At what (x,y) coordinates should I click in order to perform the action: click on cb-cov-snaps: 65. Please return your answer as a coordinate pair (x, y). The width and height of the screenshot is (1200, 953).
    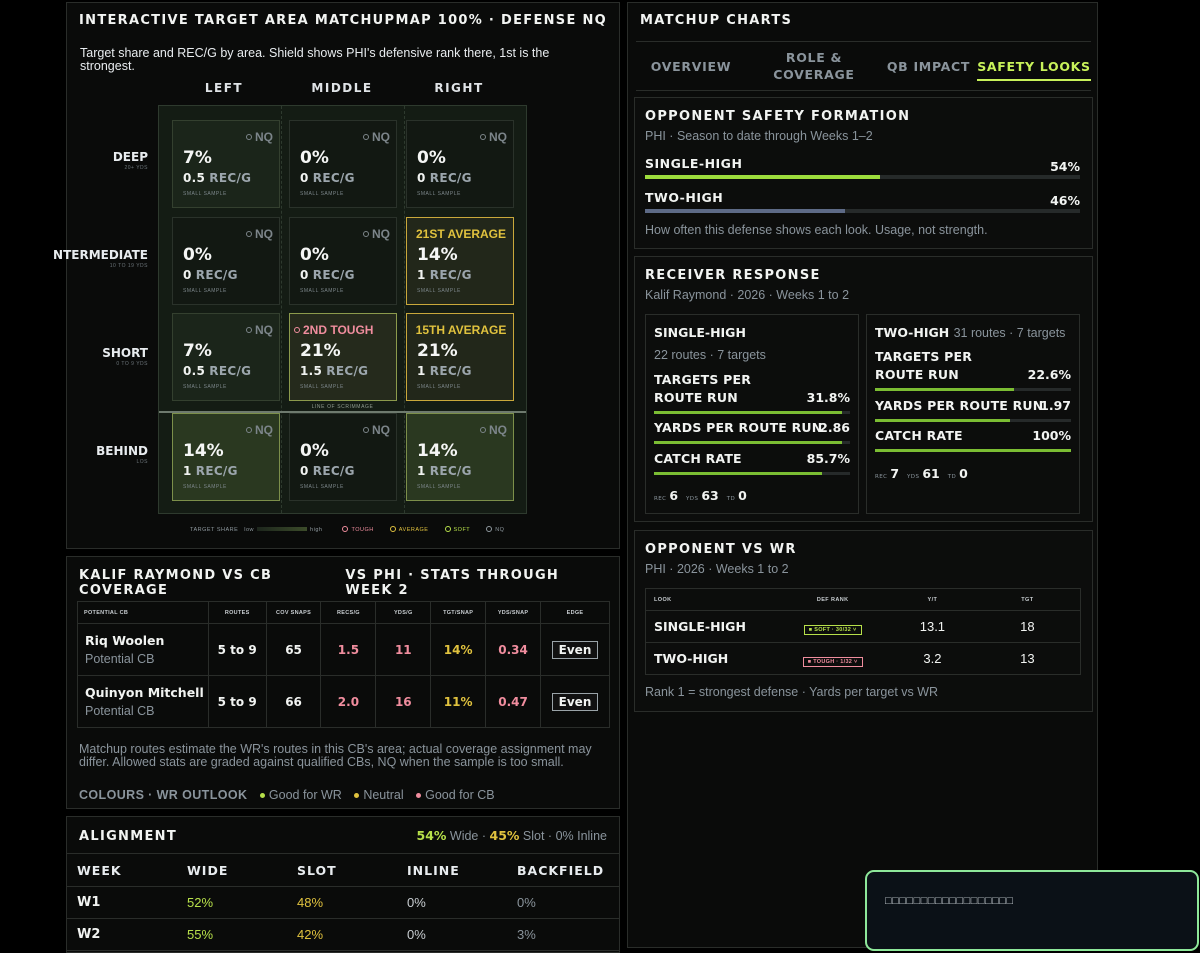
    Looking at the image, I should click on (293, 649).